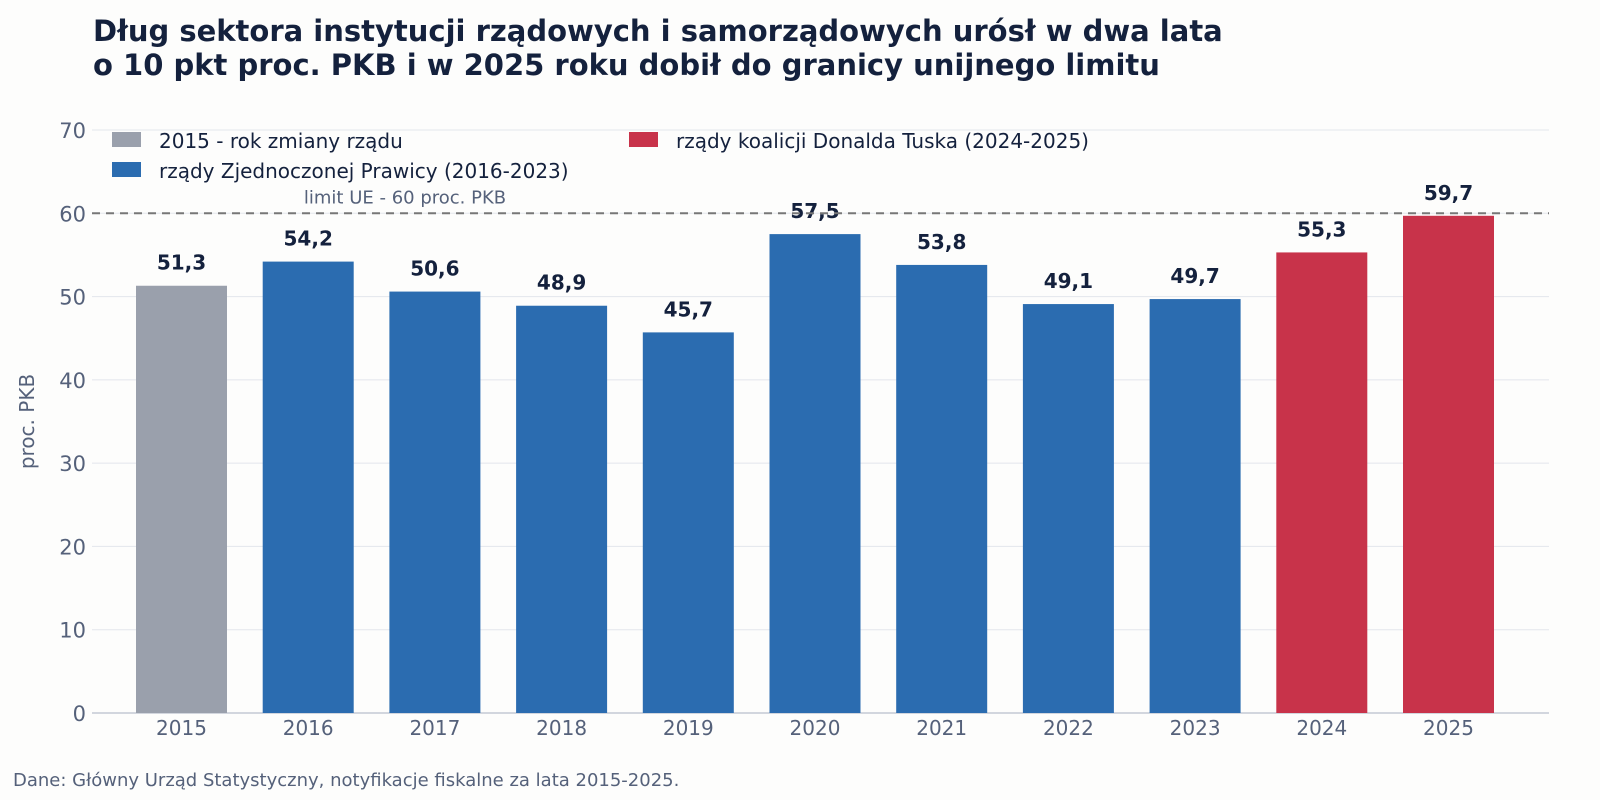 This screenshot has height=800, width=1600. Describe the element at coordinates (72, 631) in the screenshot. I see `y-tick-label: 10` at that location.